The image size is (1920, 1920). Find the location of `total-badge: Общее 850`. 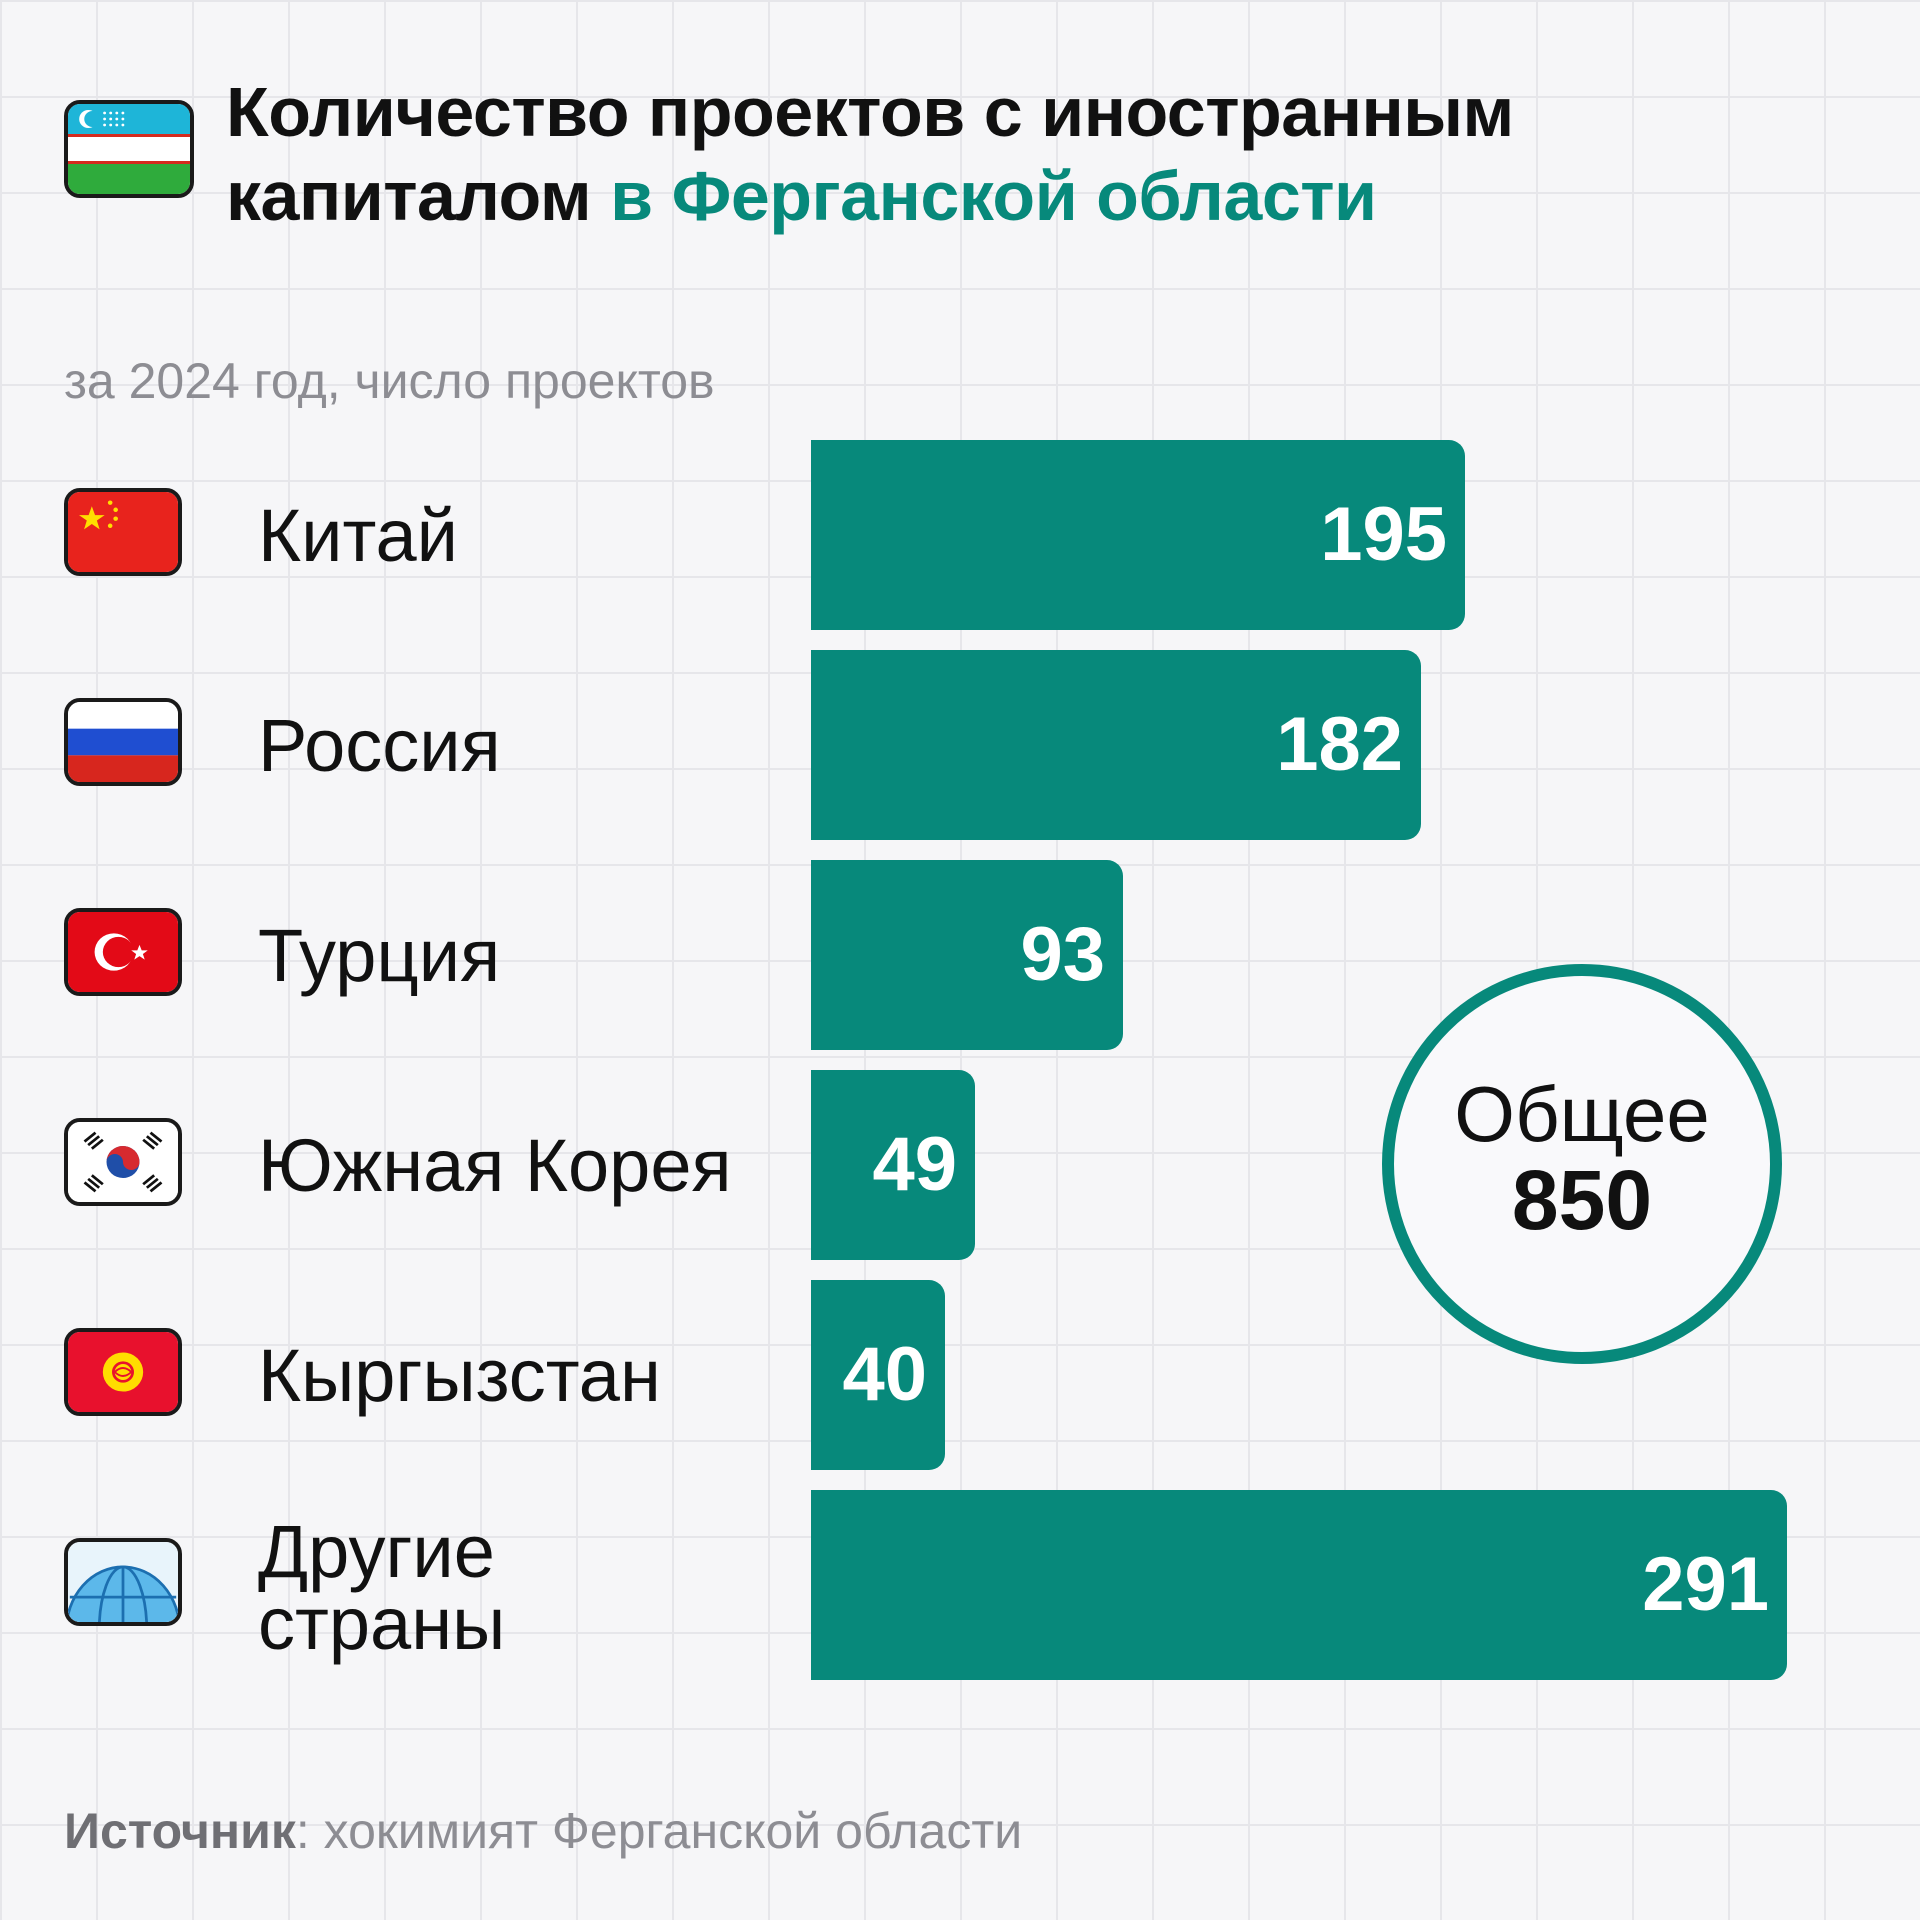

total-badge: Общее 850 is located at coordinates (1582, 1164).